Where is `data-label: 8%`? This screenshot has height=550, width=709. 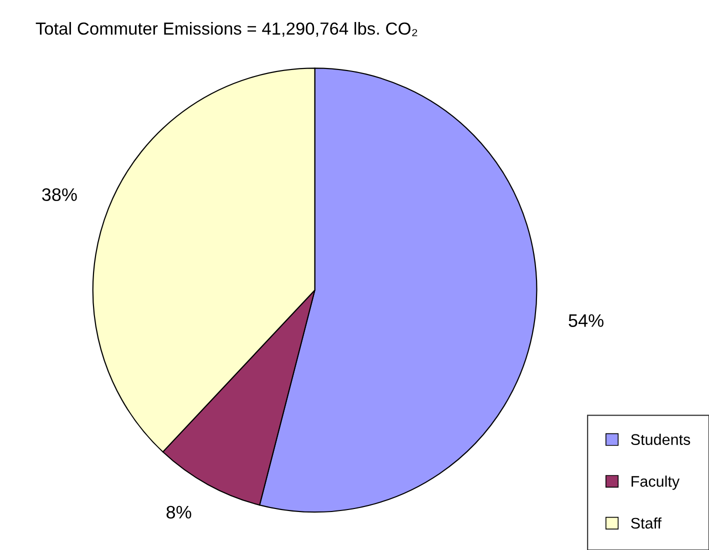
data-label: 8% is located at coordinates (179, 512).